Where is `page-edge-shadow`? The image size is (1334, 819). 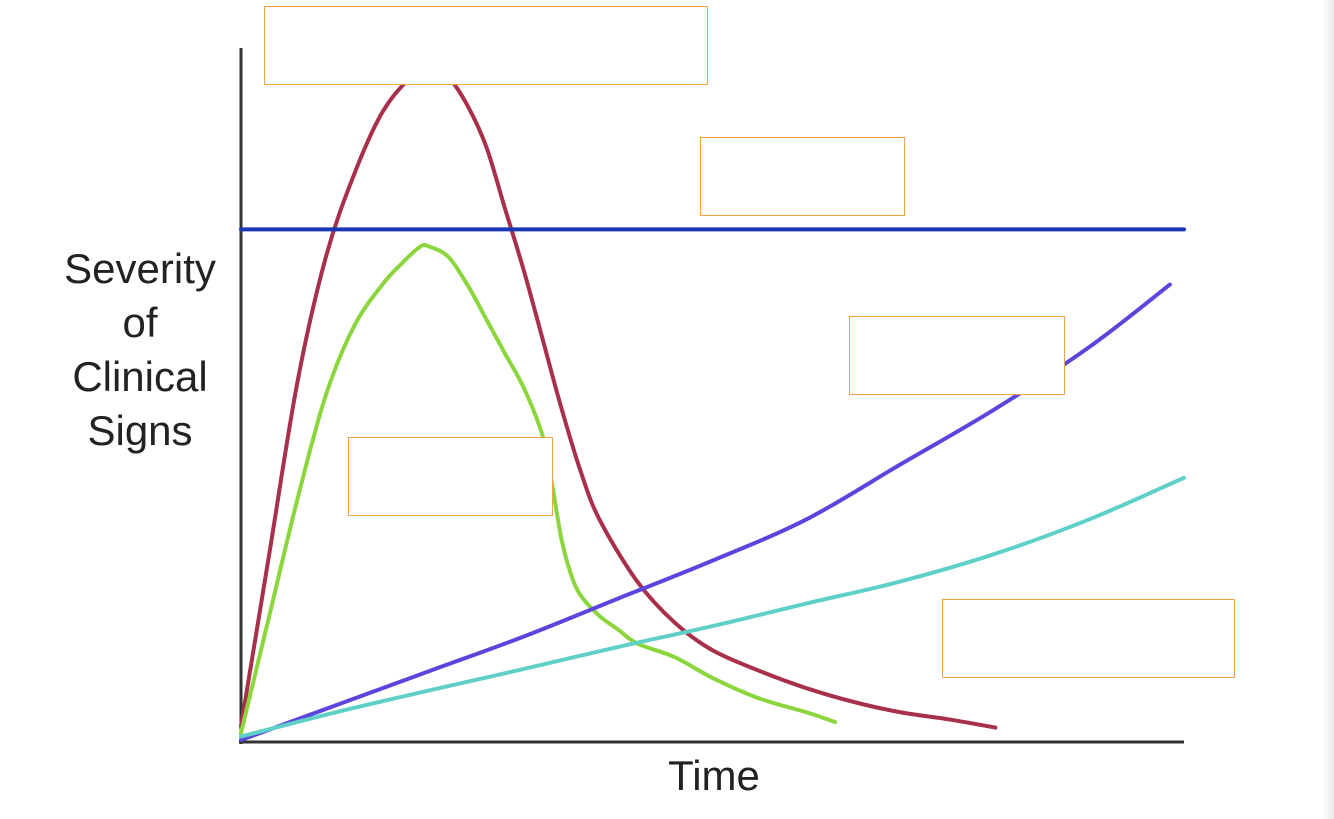 page-edge-shadow is located at coordinates (1328, 409).